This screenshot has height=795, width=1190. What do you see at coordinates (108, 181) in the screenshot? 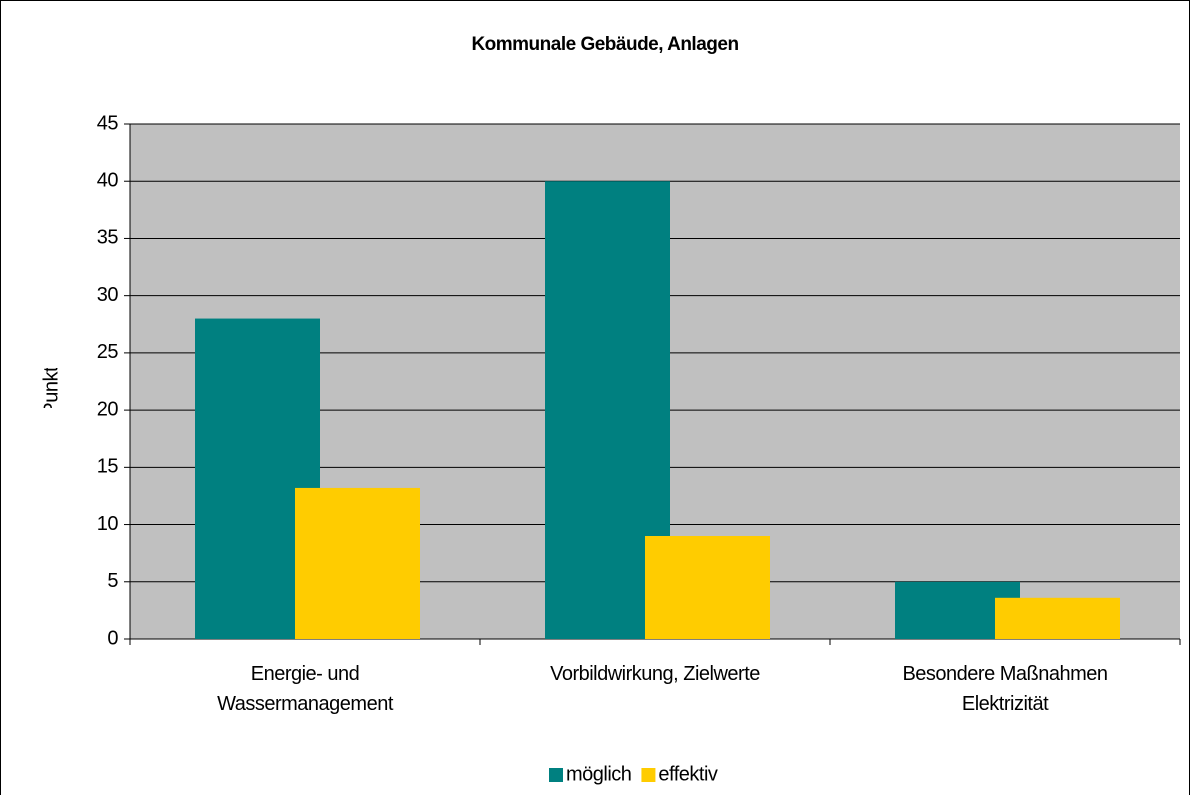
I see `y-tick-label: 40` at bounding box center [108, 181].